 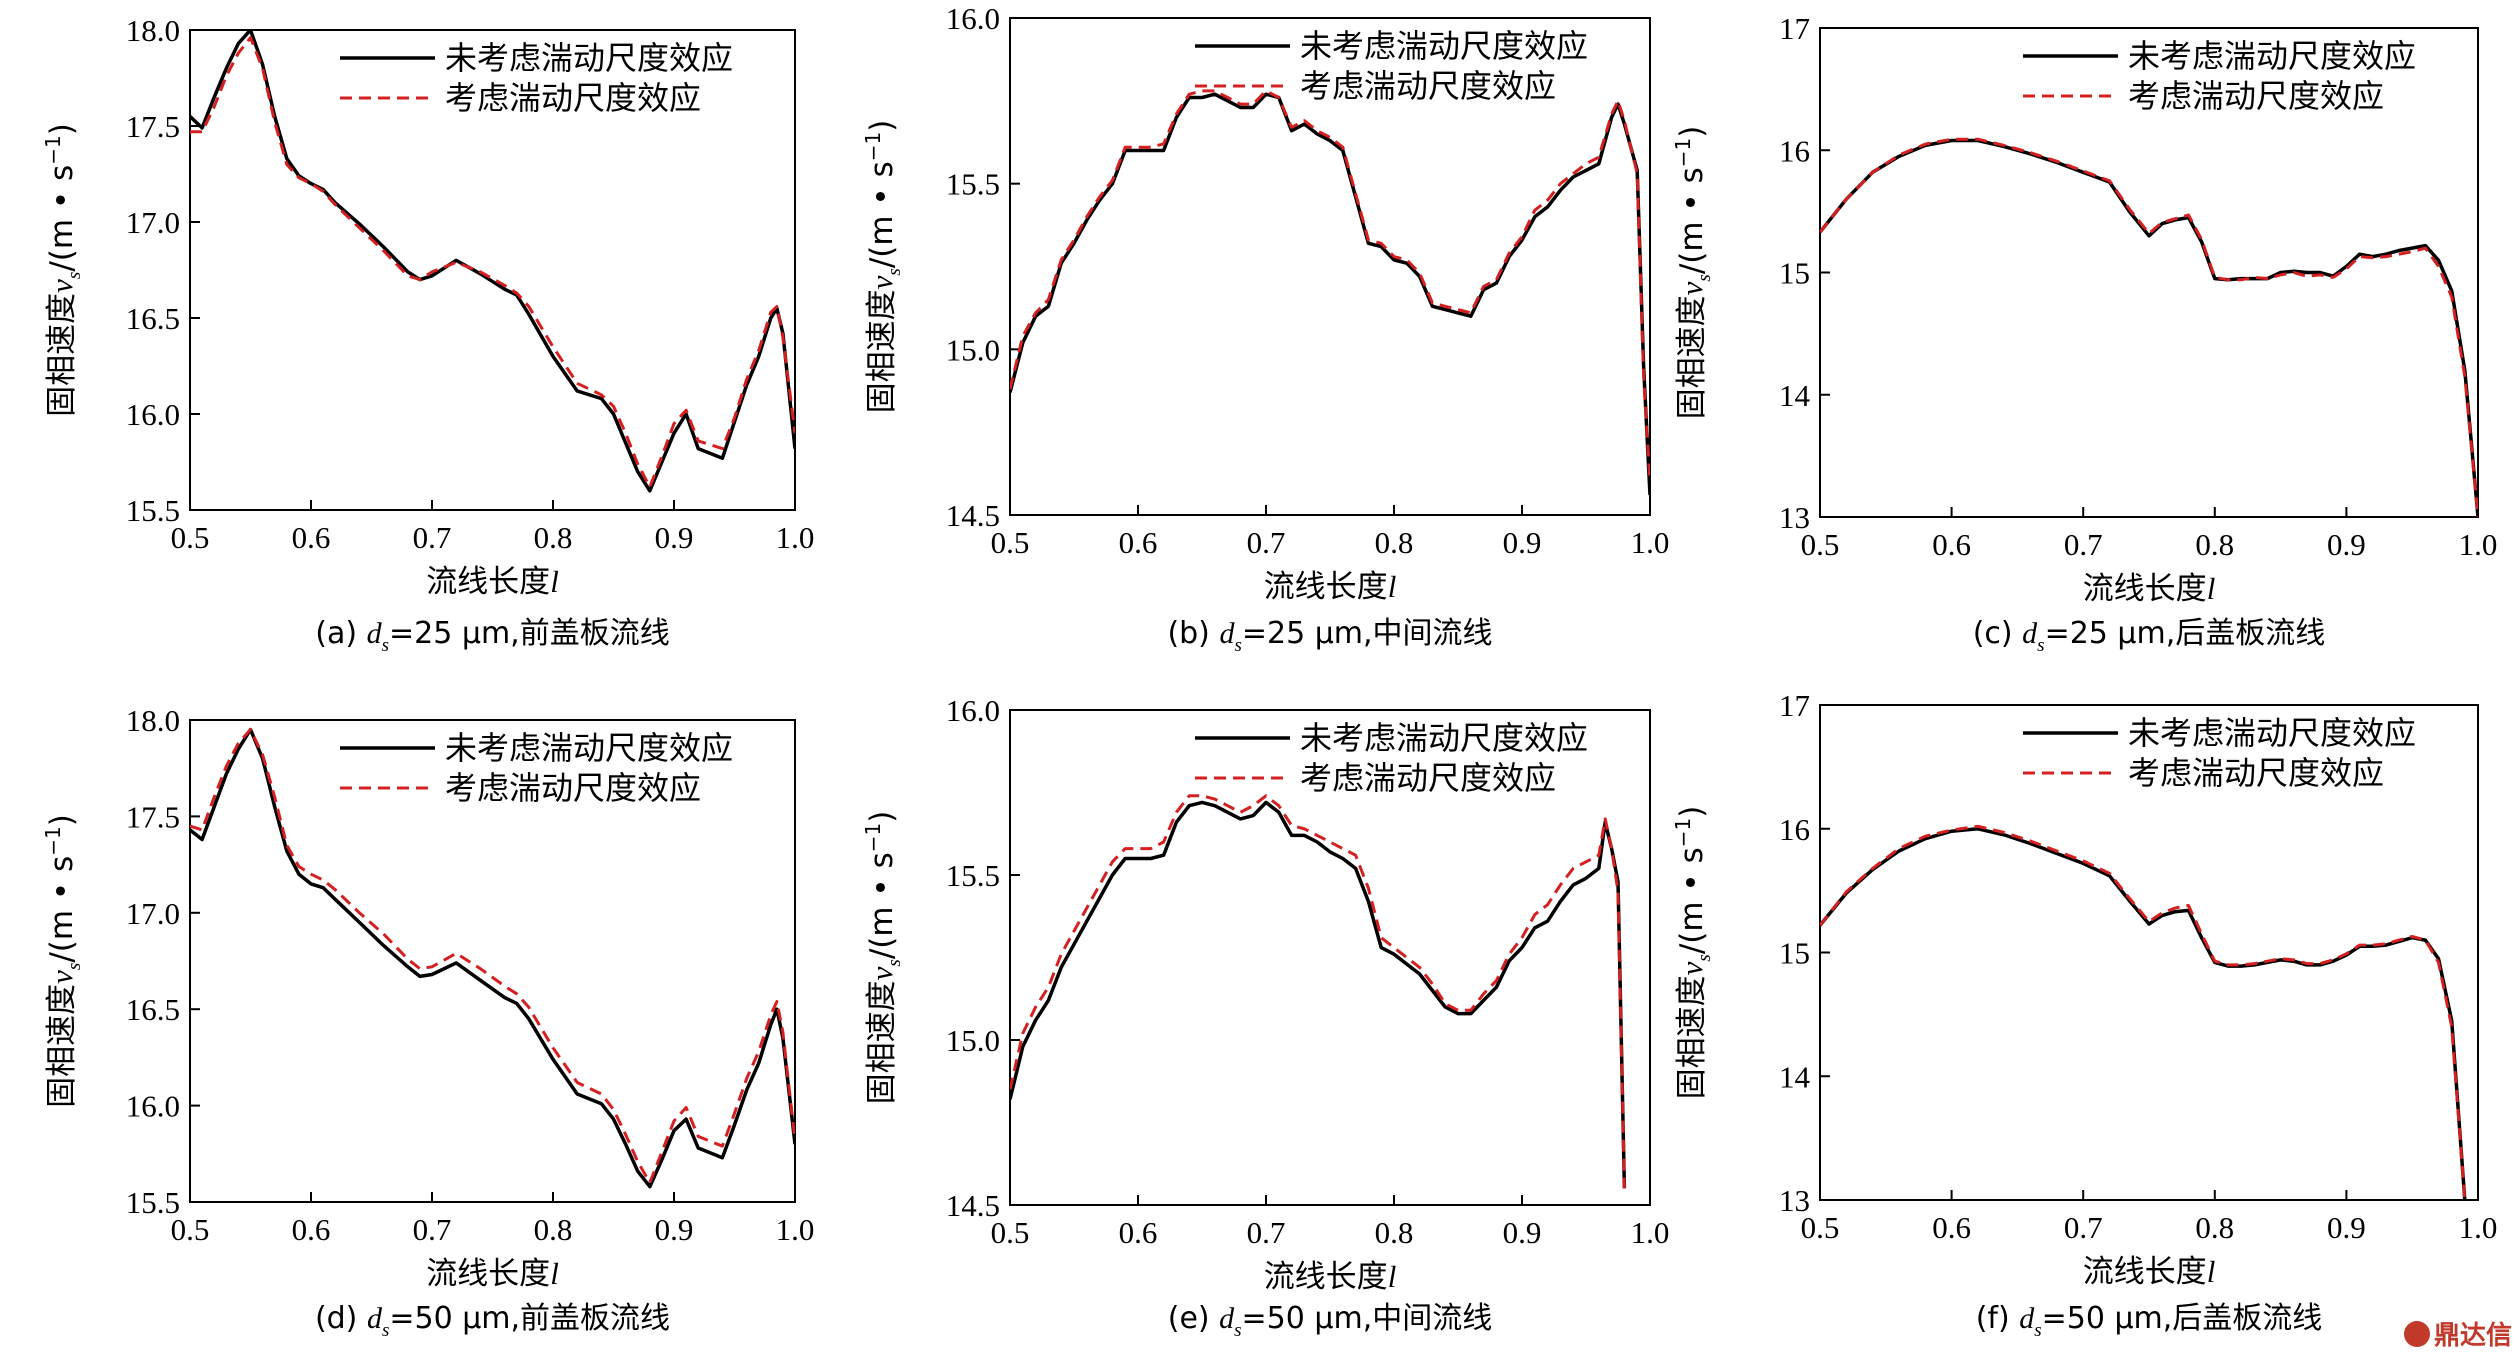 What do you see at coordinates (973, 349) in the screenshot?
I see `y-tick-label: 15.0` at bounding box center [973, 349].